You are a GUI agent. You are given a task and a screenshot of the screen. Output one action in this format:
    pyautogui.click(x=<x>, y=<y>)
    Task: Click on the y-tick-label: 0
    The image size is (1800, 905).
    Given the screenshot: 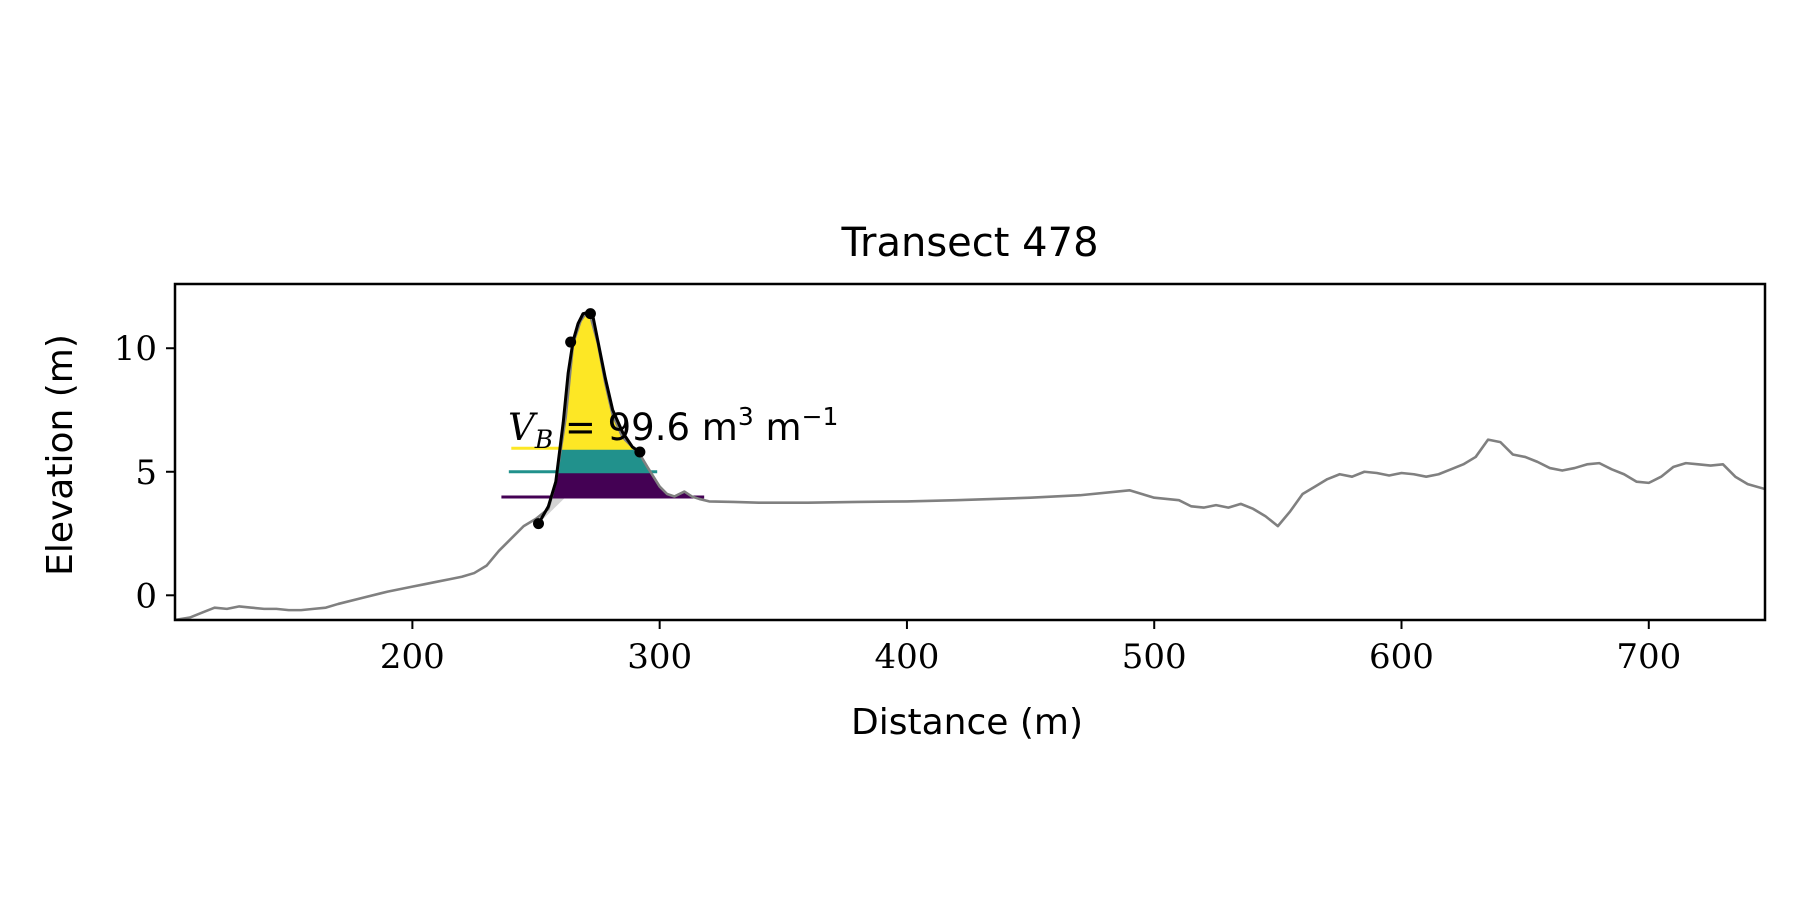 What is the action you would take?
    pyautogui.click(x=146, y=596)
    